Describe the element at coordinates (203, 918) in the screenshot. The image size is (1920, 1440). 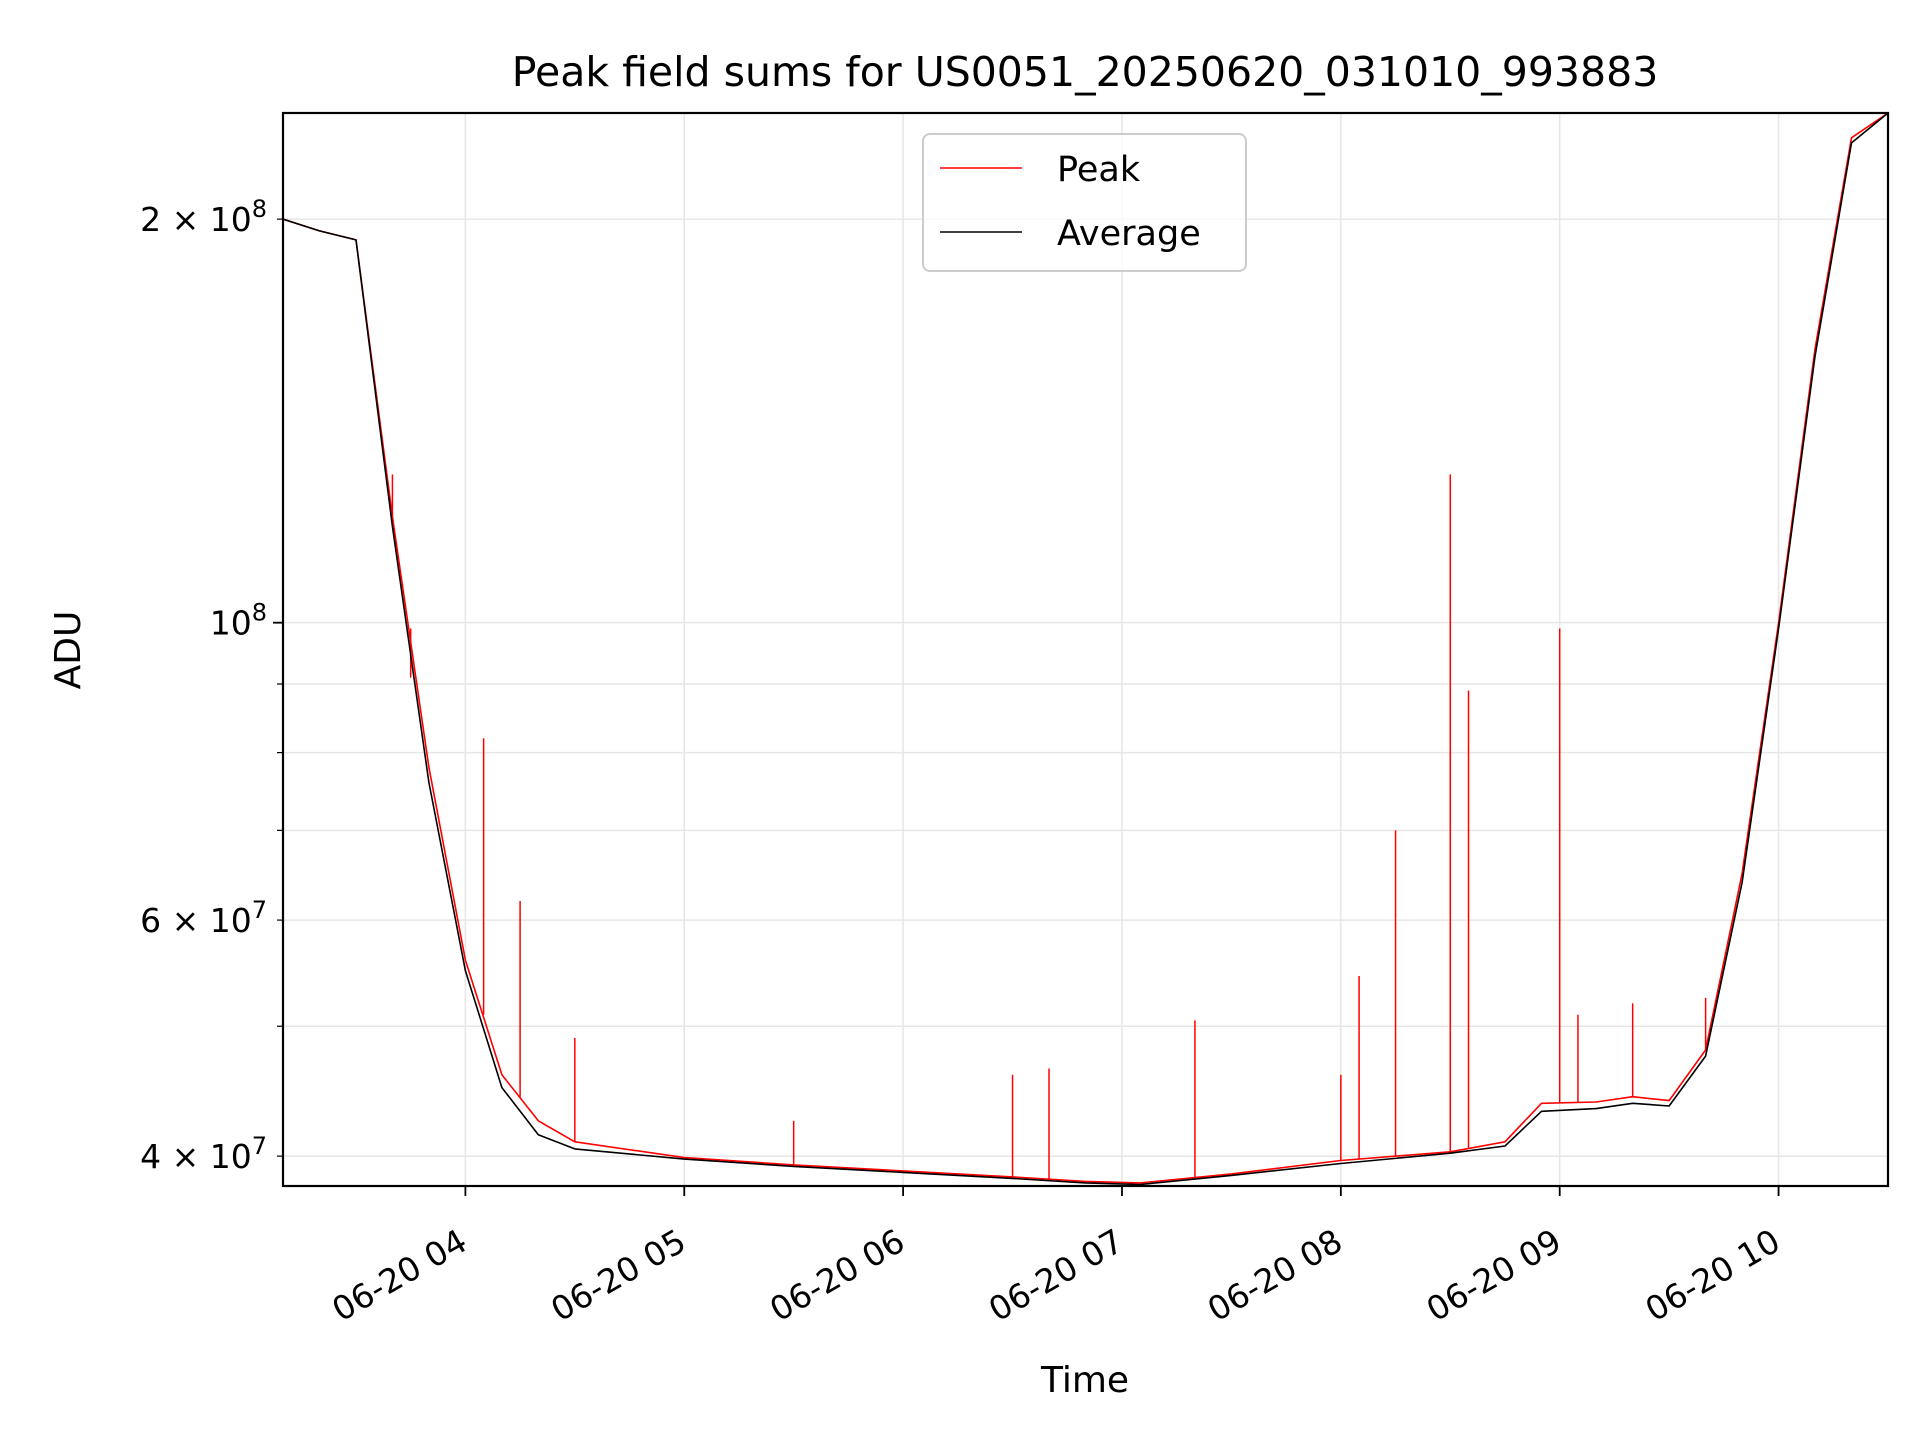
I see `y-tick-label: 6 × 107` at that location.